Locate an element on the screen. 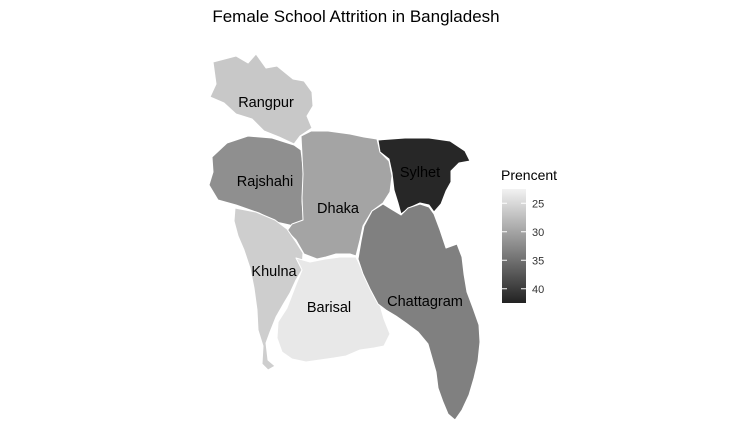 Image resolution: width=751 pixels, height=445 pixels. legend-tick-label: 25 is located at coordinates (538, 204).